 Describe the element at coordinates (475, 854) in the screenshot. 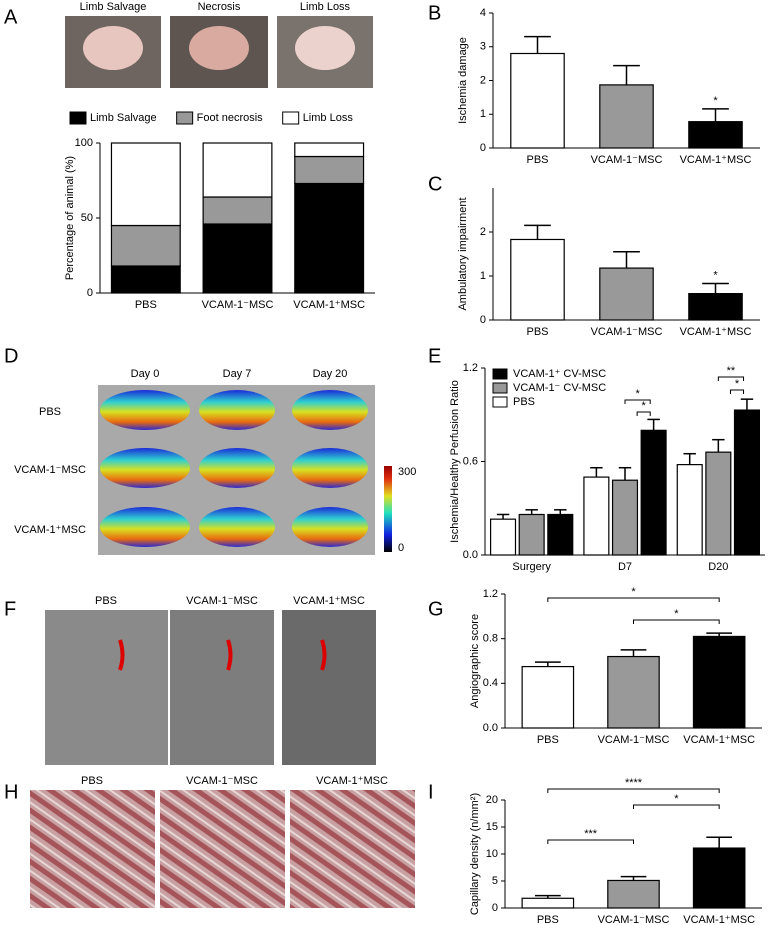

I see `y-axis-label: Capillary density (n/mm²)` at that location.